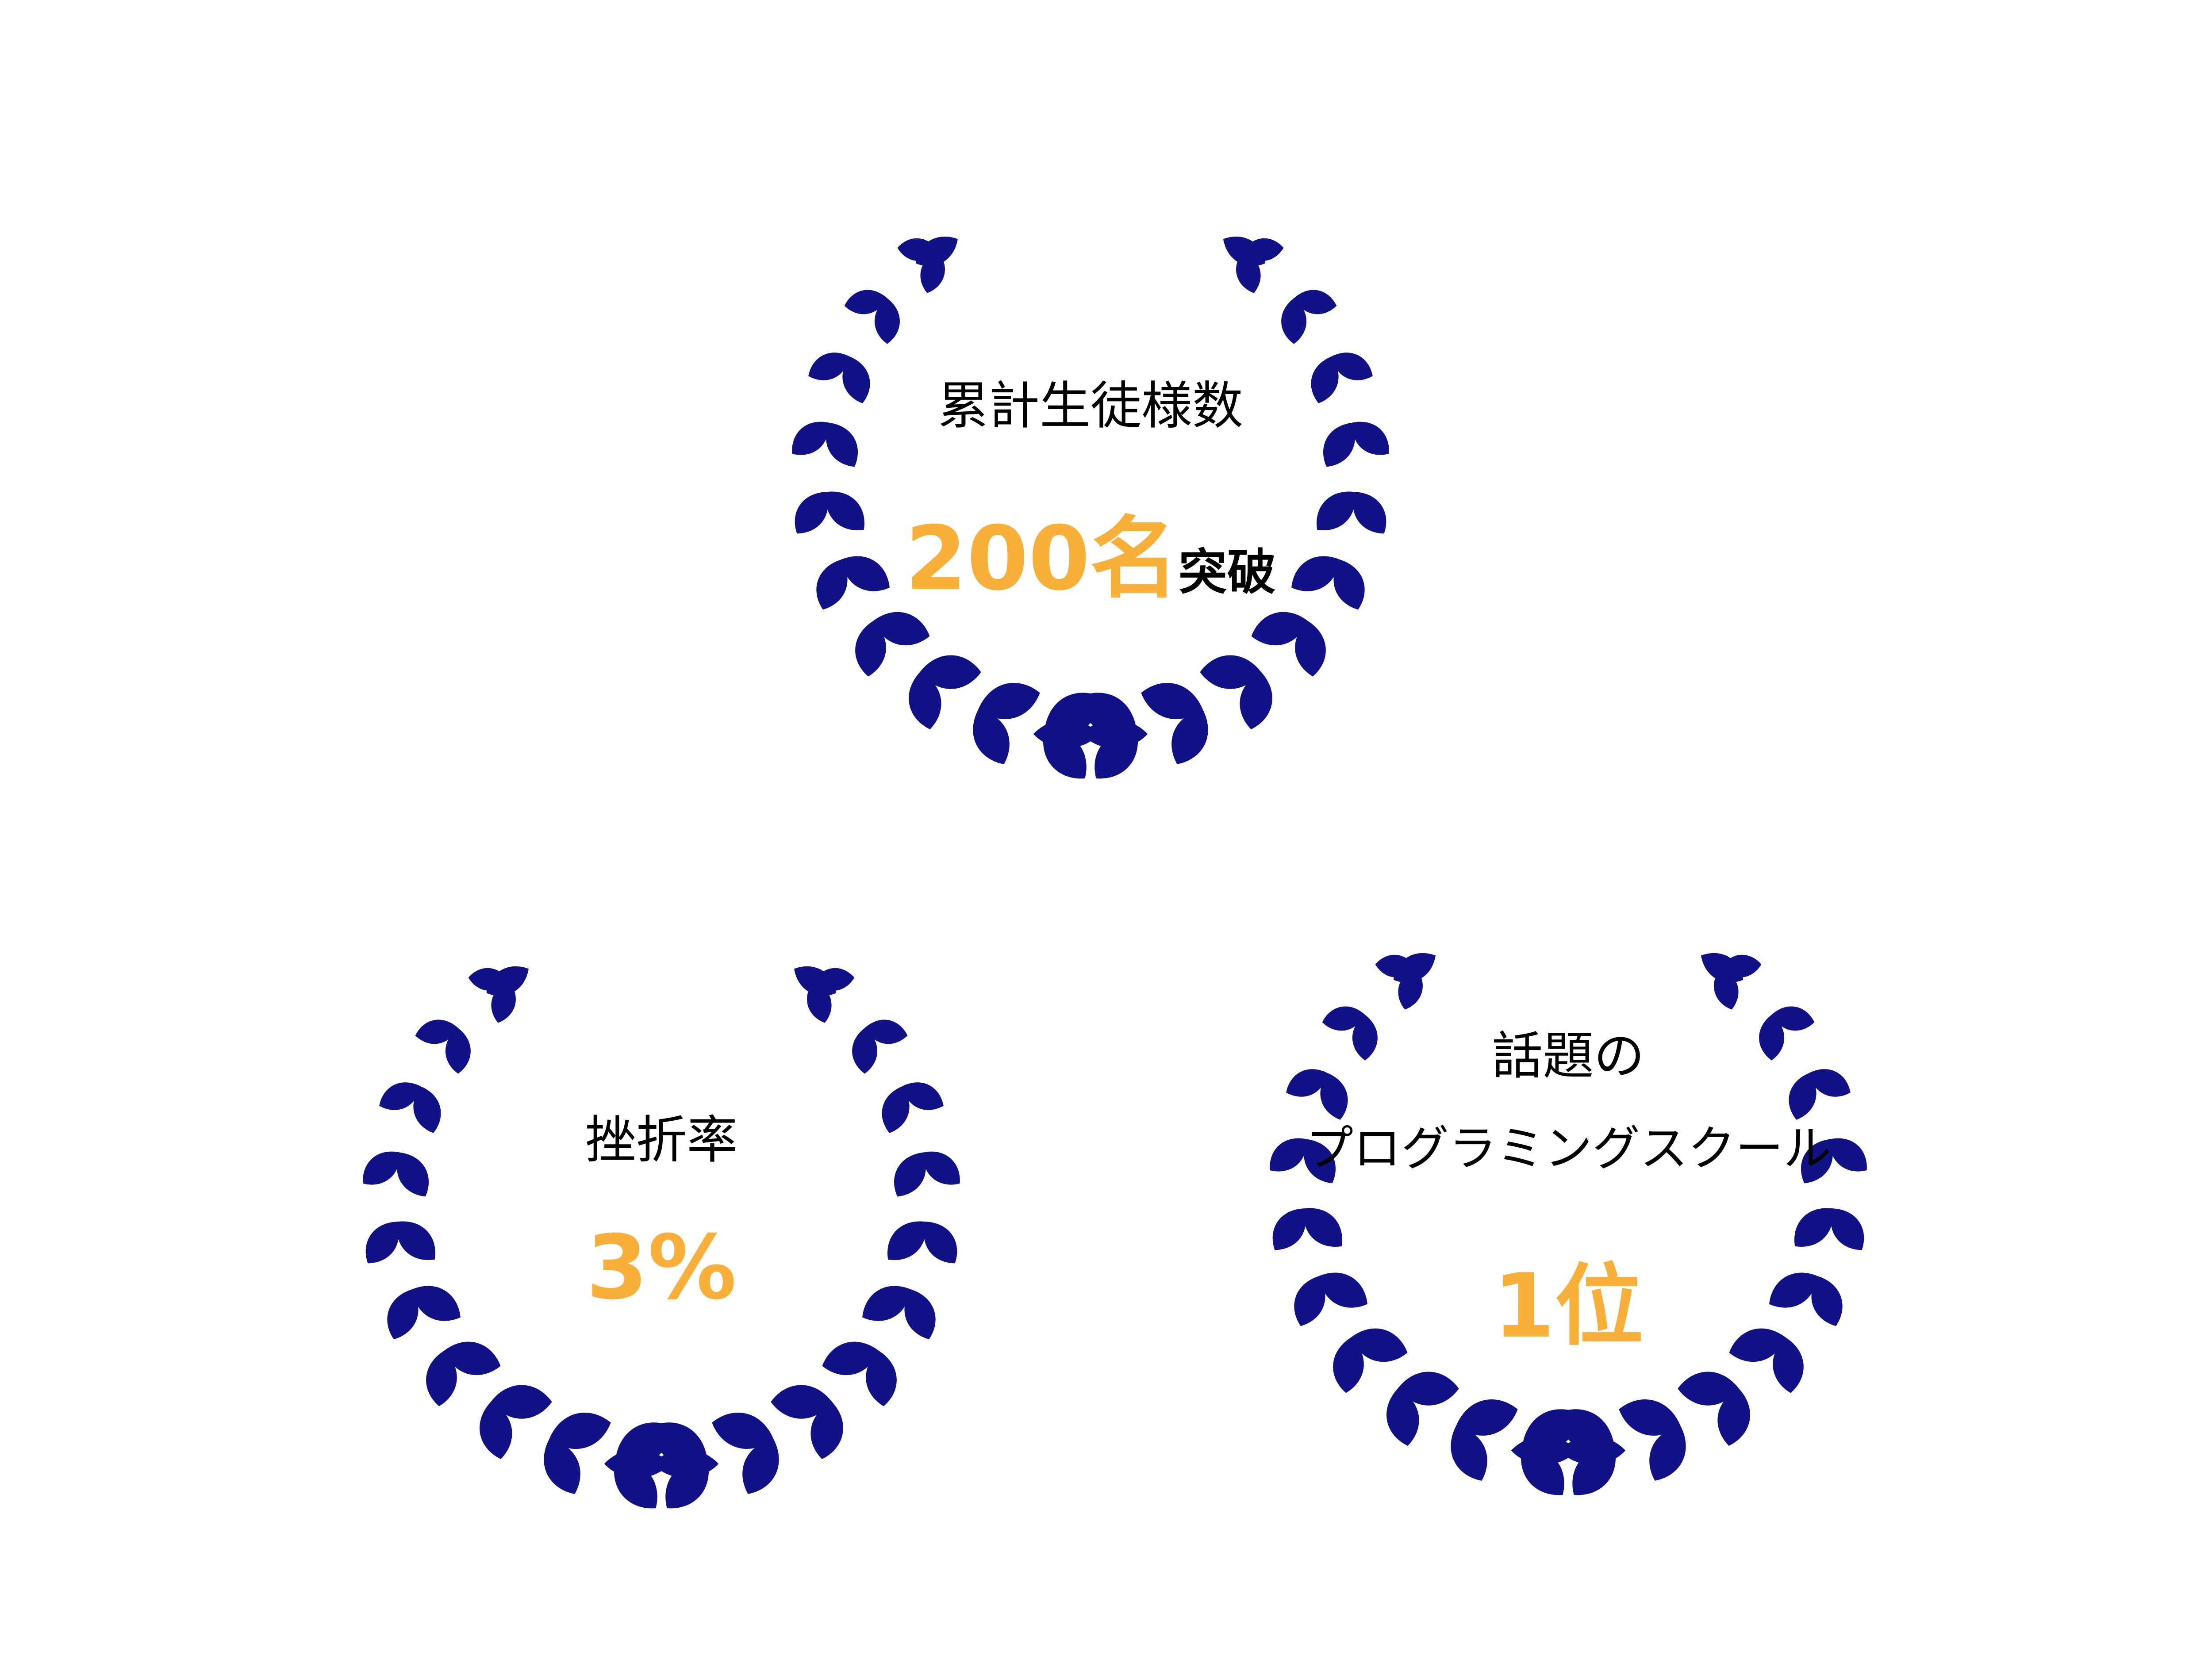  I want to click on wreath-left-branch, so click(970, 507).